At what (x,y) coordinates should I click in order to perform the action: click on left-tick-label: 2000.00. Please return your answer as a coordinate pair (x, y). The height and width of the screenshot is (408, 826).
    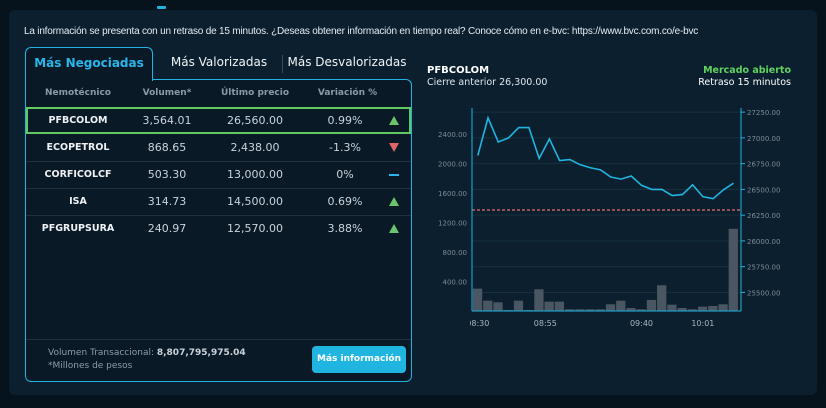
    Looking at the image, I should click on (452, 164).